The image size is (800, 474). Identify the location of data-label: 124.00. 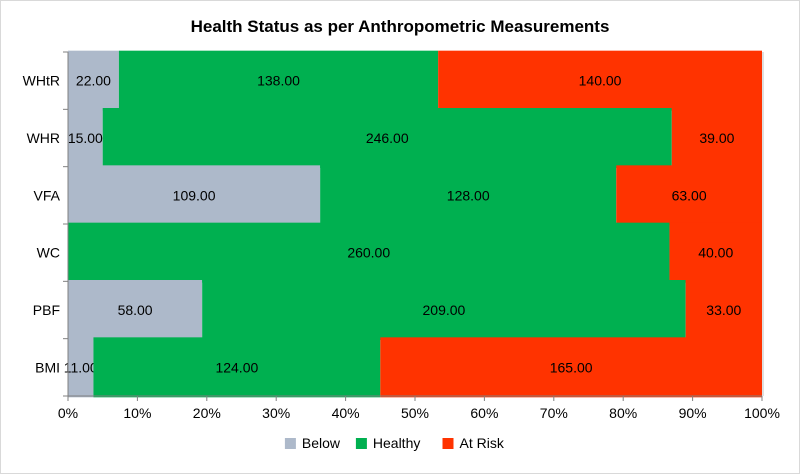
(236, 367).